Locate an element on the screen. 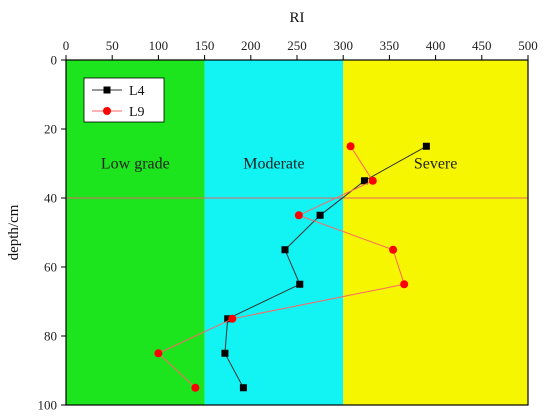 This screenshot has height=419, width=550. y-tick-label-4: 80 is located at coordinates (50, 336).